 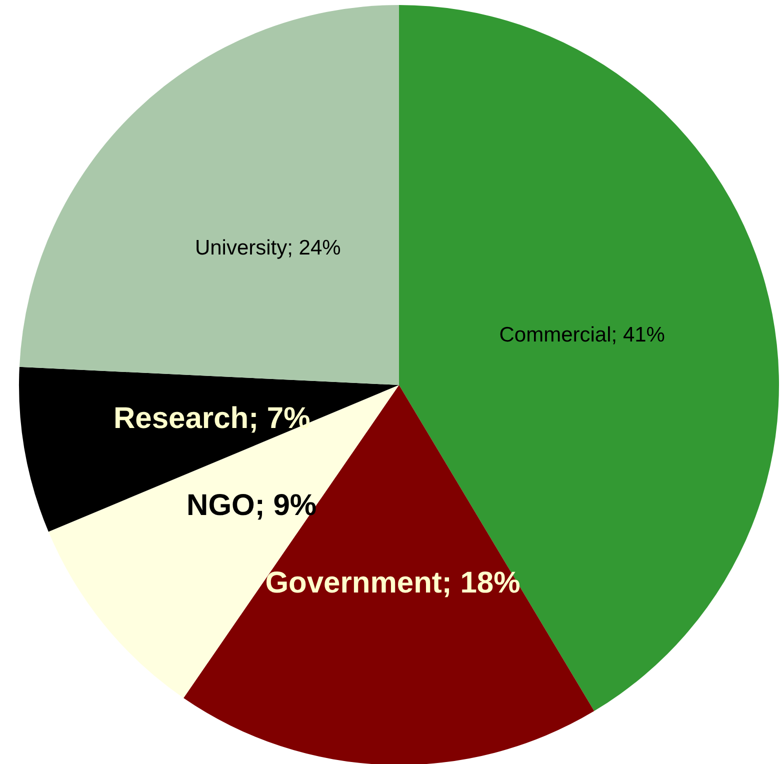 I want to click on slice-label: University, so click(x=241, y=247).